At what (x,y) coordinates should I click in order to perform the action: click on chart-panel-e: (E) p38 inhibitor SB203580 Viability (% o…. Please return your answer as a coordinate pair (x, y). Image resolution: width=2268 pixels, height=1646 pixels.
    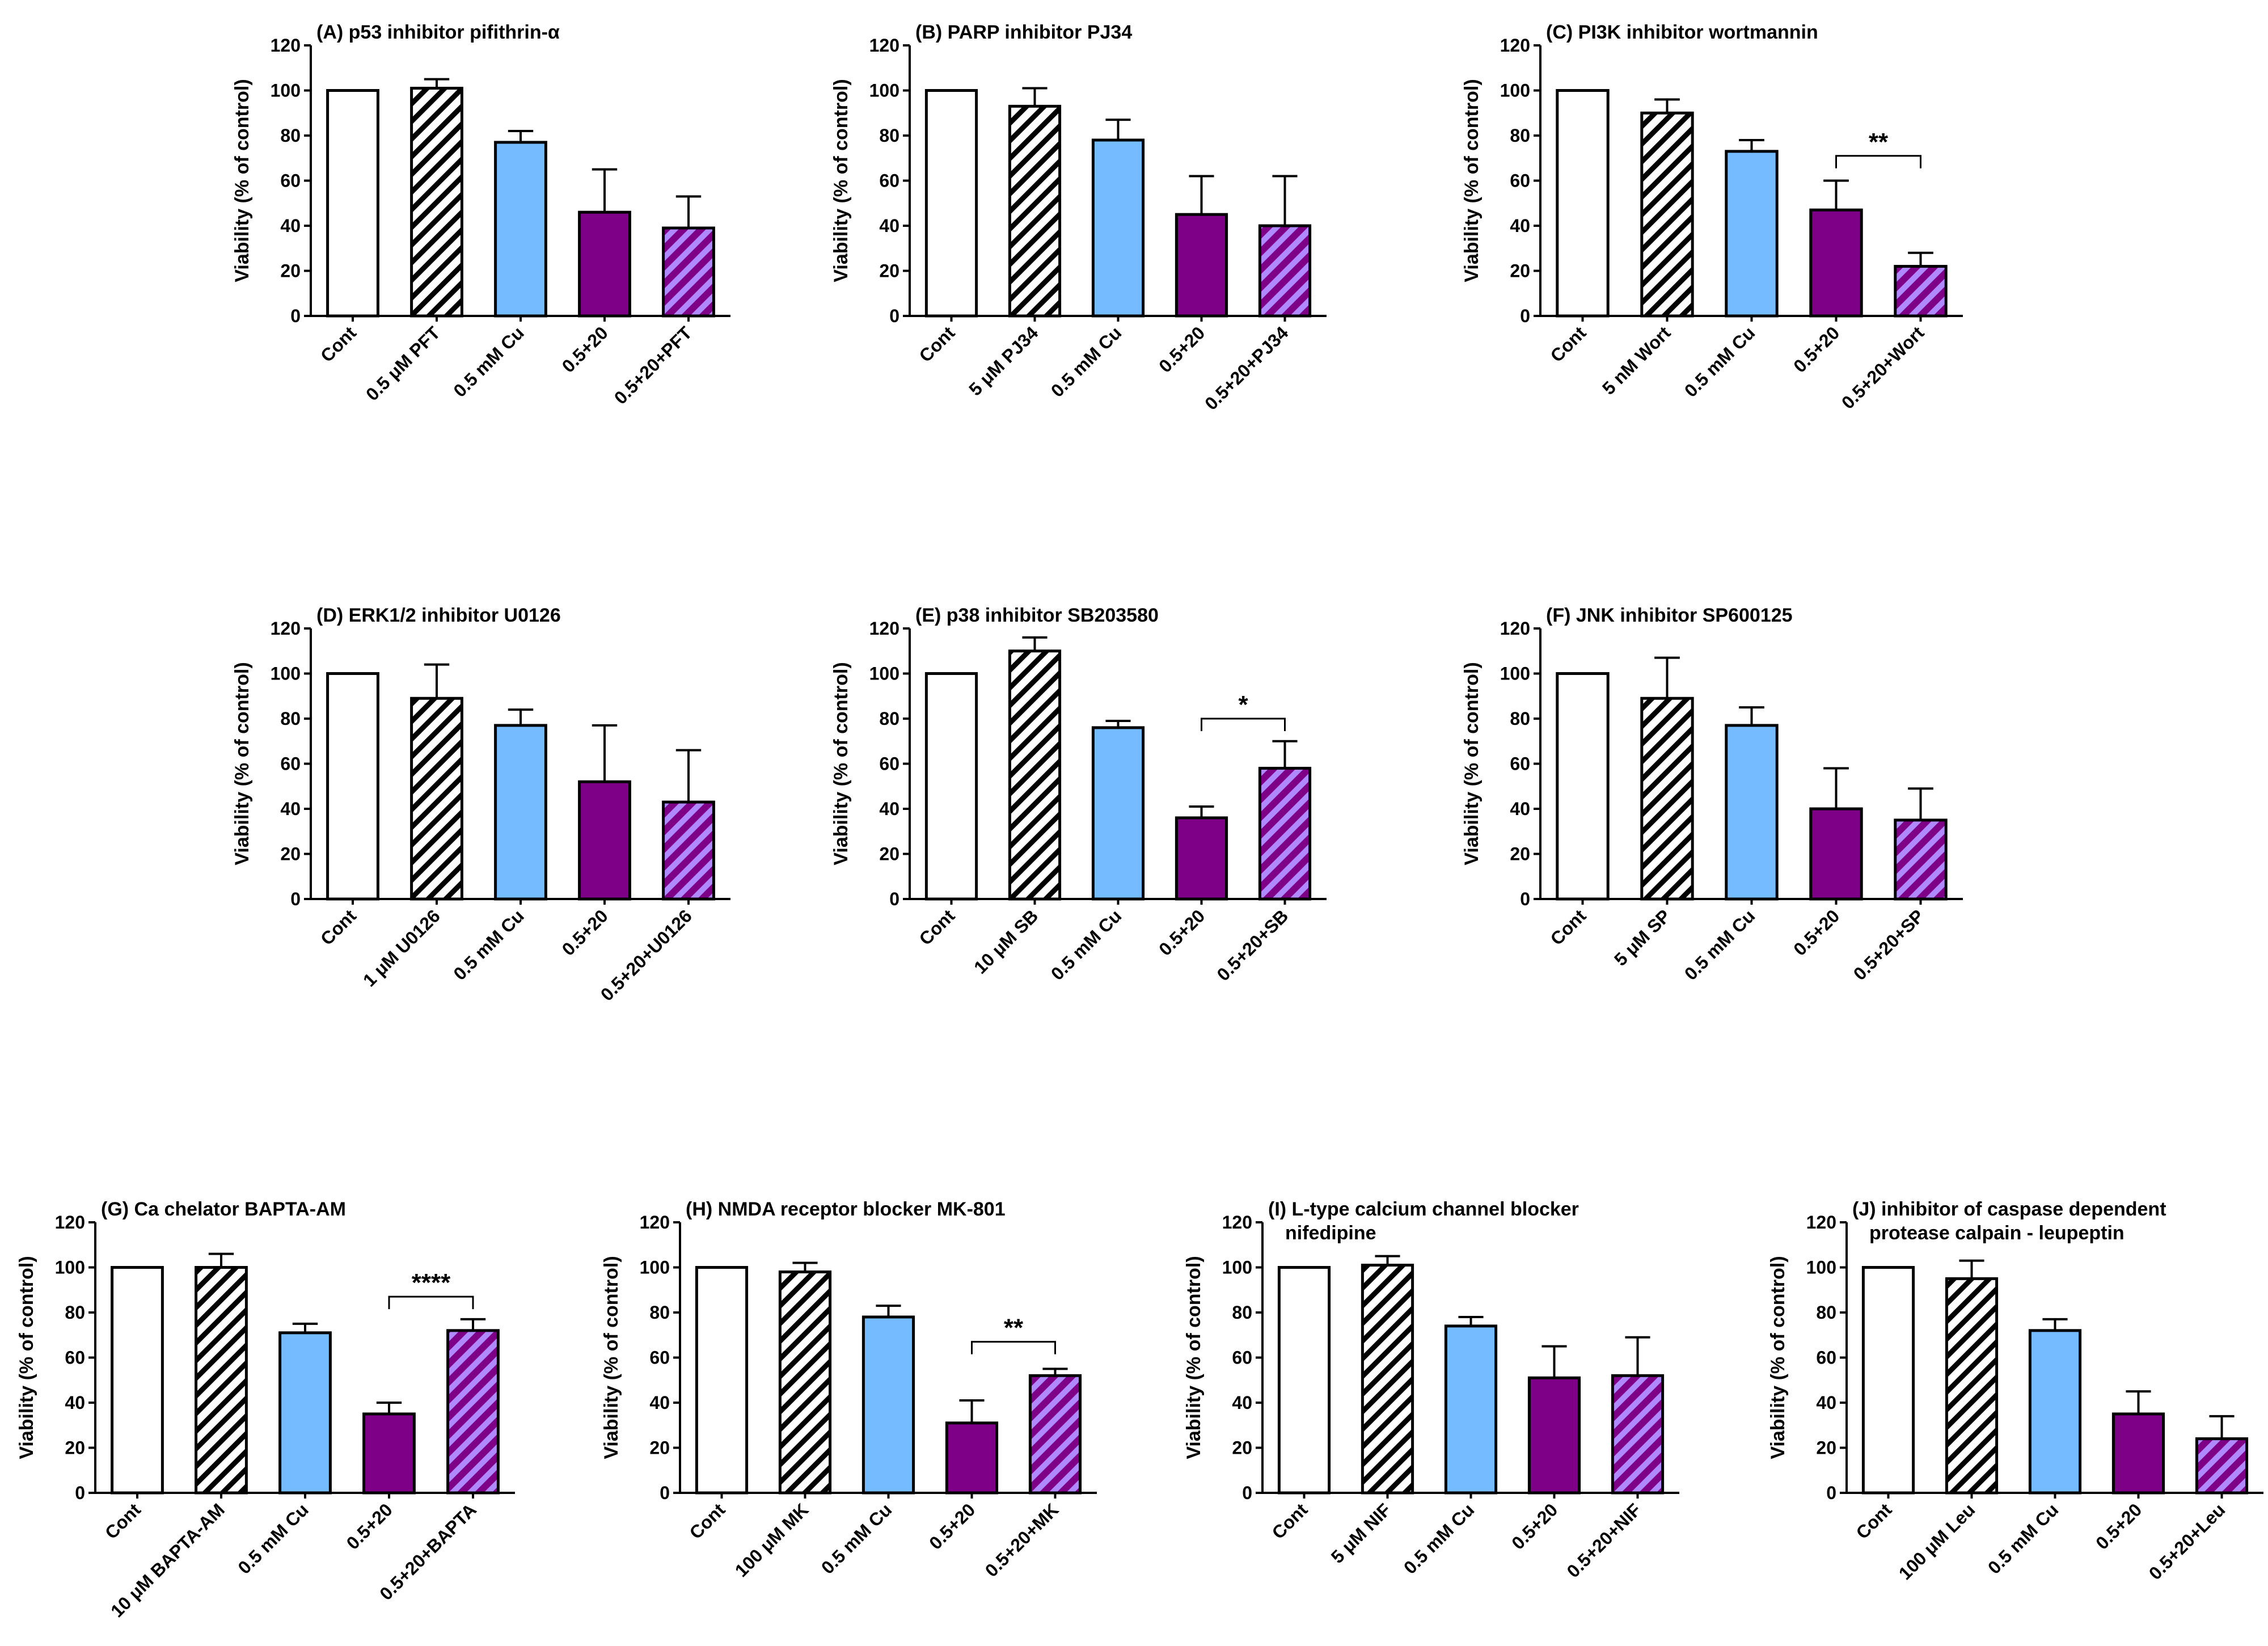
    Looking at the image, I should click on (1078, 795).